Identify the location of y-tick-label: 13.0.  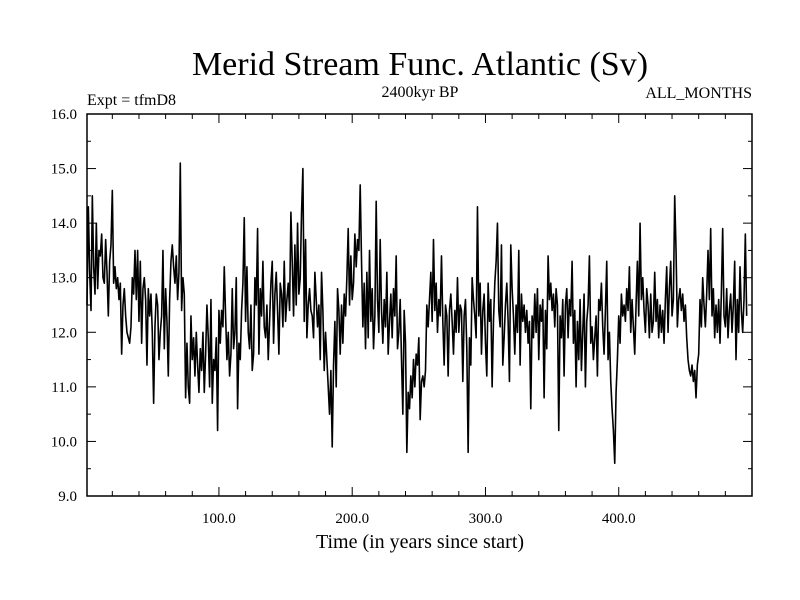
(64, 279).